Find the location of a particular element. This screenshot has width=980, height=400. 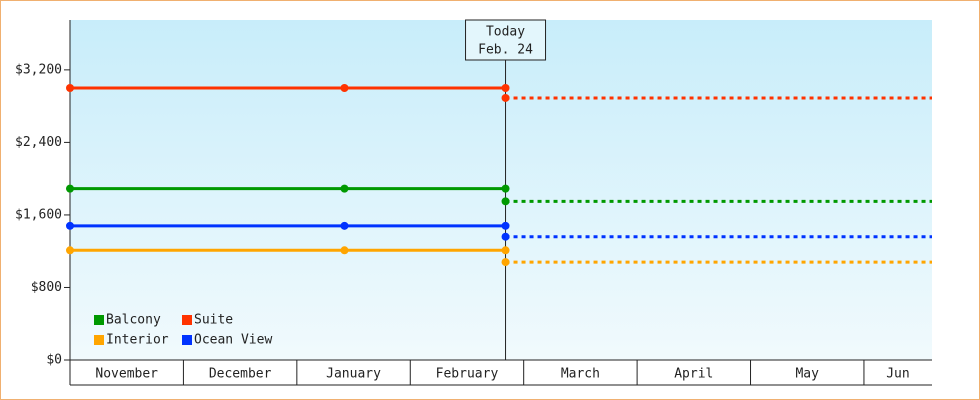

x-tick-label: May is located at coordinates (807, 374).